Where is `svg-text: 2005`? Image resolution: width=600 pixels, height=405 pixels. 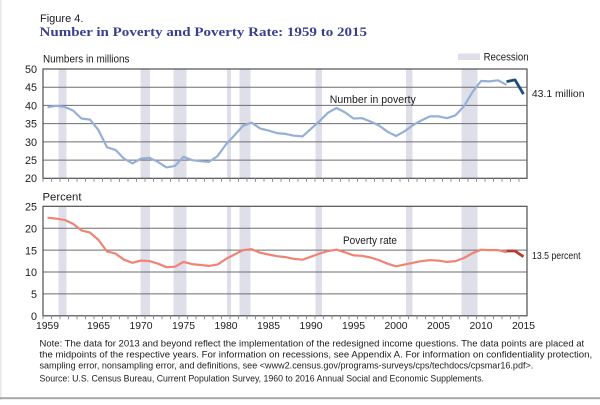 svg-text: 2005 is located at coordinates (438, 326).